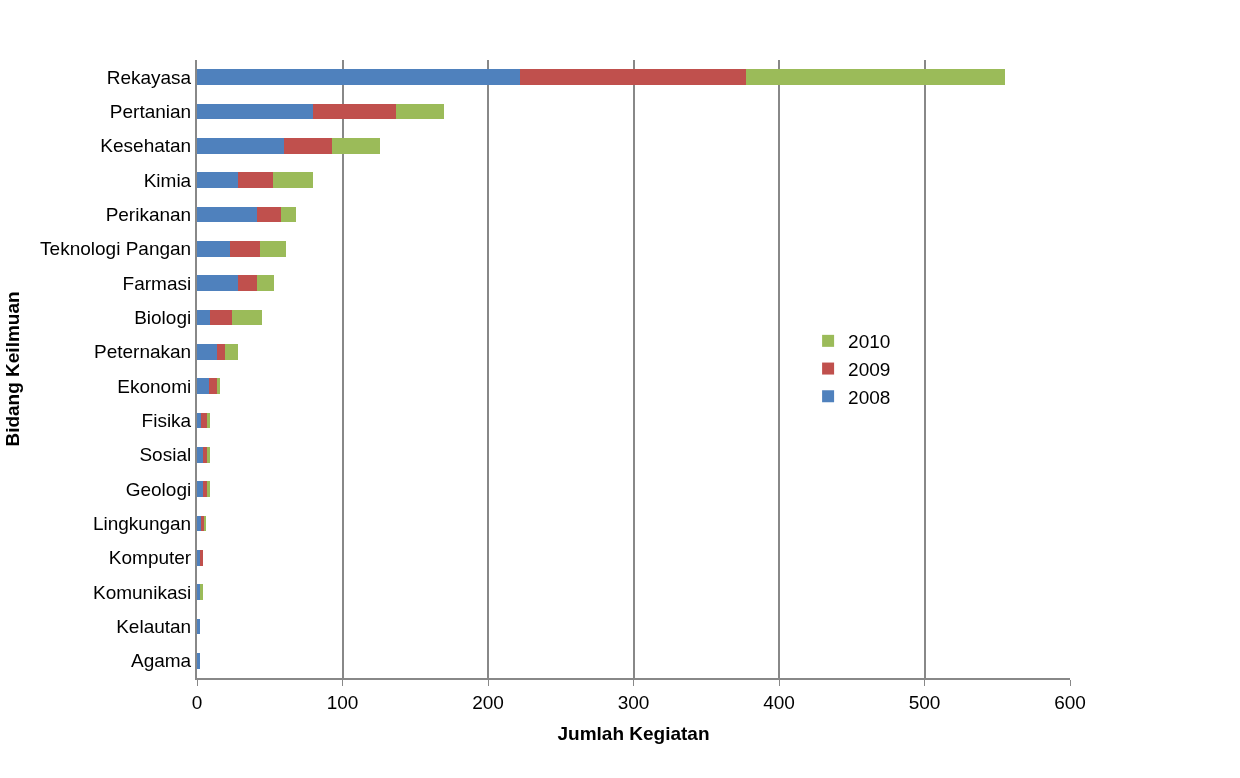  What do you see at coordinates (149, 77) in the screenshot?
I see `y-tick-label: Rekayasa` at bounding box center [149, 77].